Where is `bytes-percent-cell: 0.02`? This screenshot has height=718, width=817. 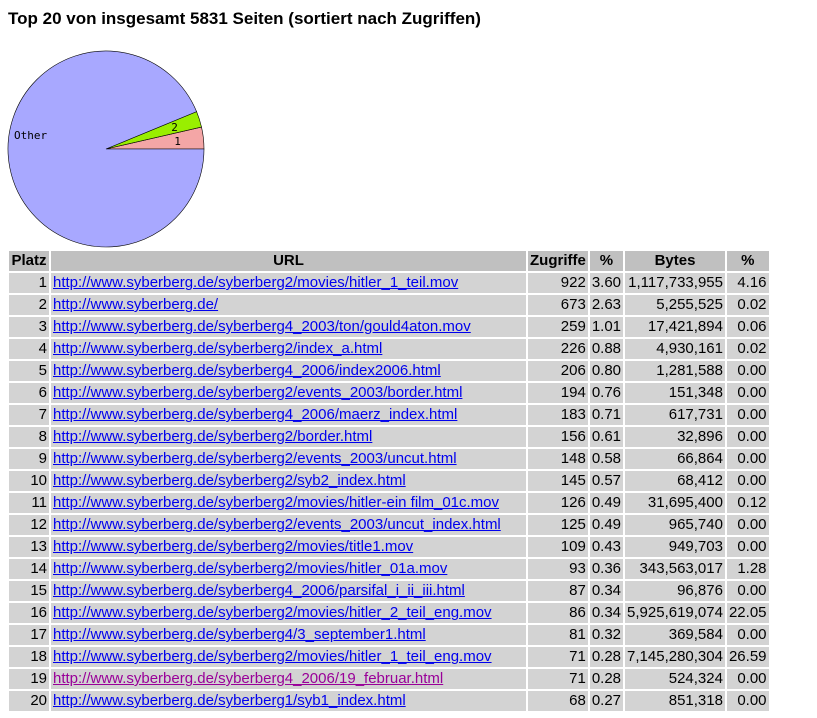
bytes-percent-cell: 0.02 is located at coordinates (747, 349).